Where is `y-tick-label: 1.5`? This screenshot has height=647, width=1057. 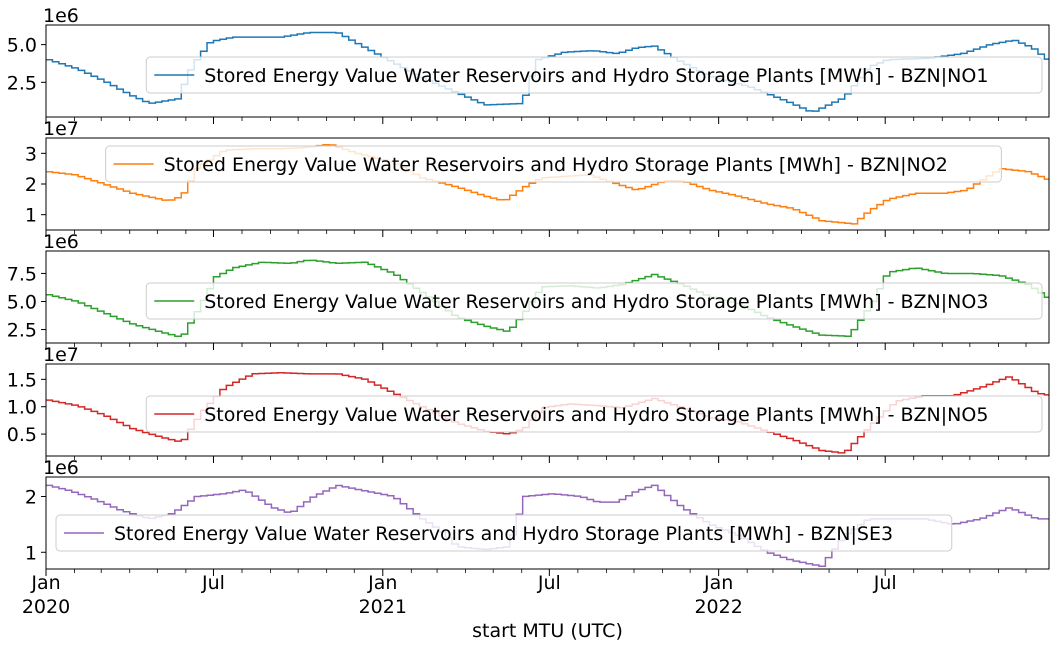
y-tick-label: 1.5 is located at coordinates (22, 380).